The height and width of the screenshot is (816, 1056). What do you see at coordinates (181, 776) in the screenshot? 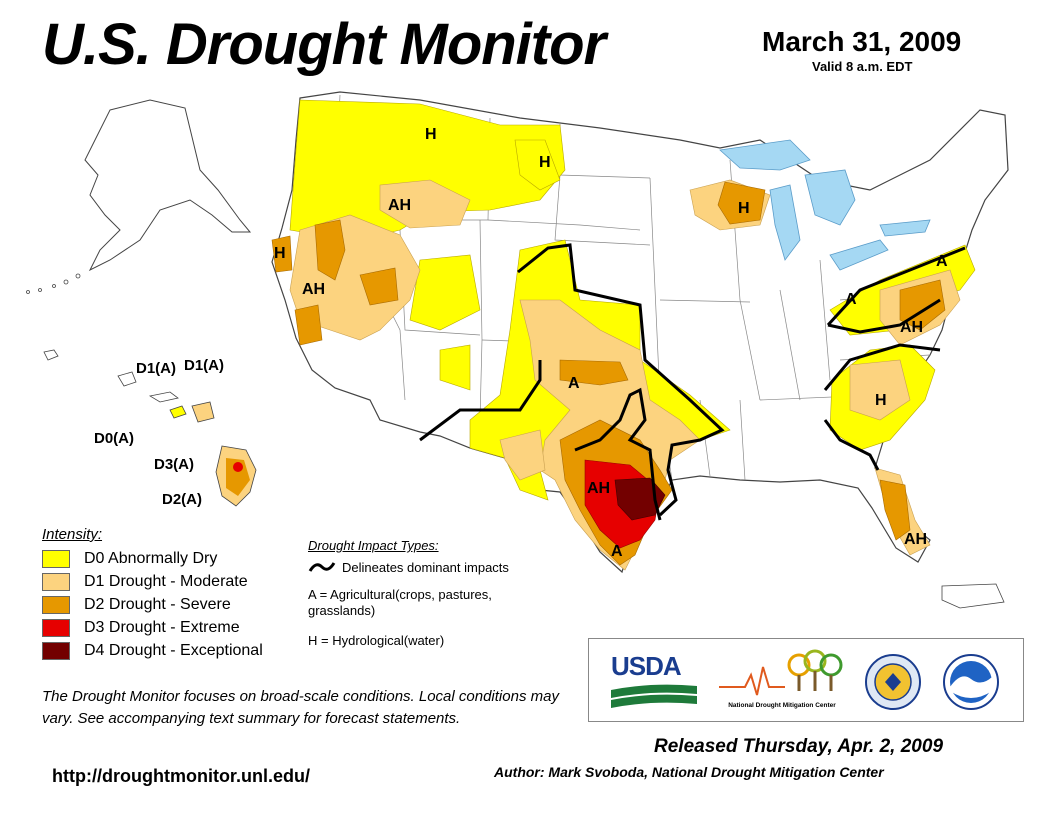
I see `website-url: http://droughtmonitor.unl.edu/` at bounding box center [181, 776].